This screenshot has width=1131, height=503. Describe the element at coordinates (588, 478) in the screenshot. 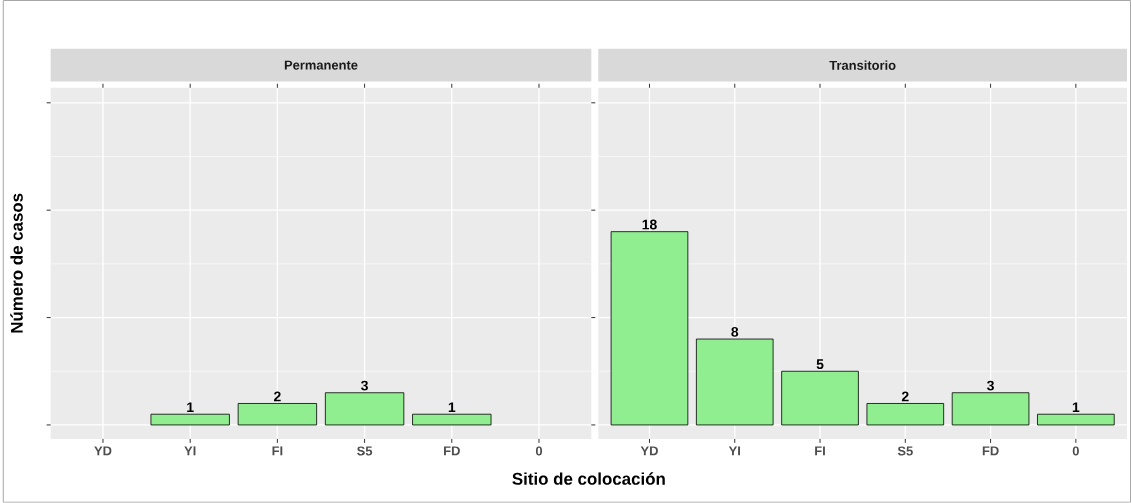

I see `x-axis-title: Sitio de colocación` at that location.